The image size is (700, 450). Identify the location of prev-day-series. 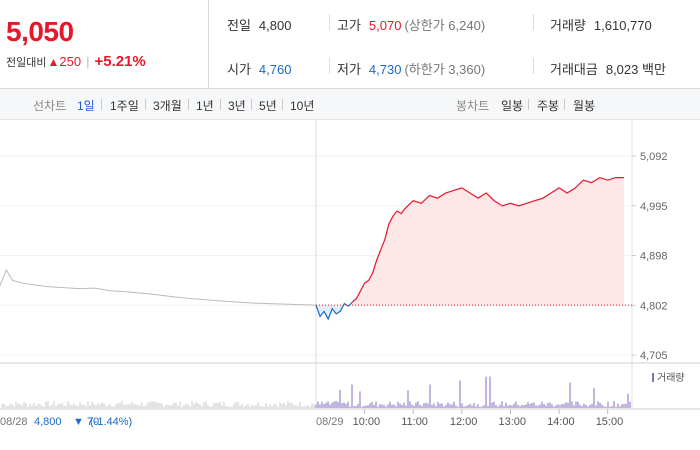
(158, 287).